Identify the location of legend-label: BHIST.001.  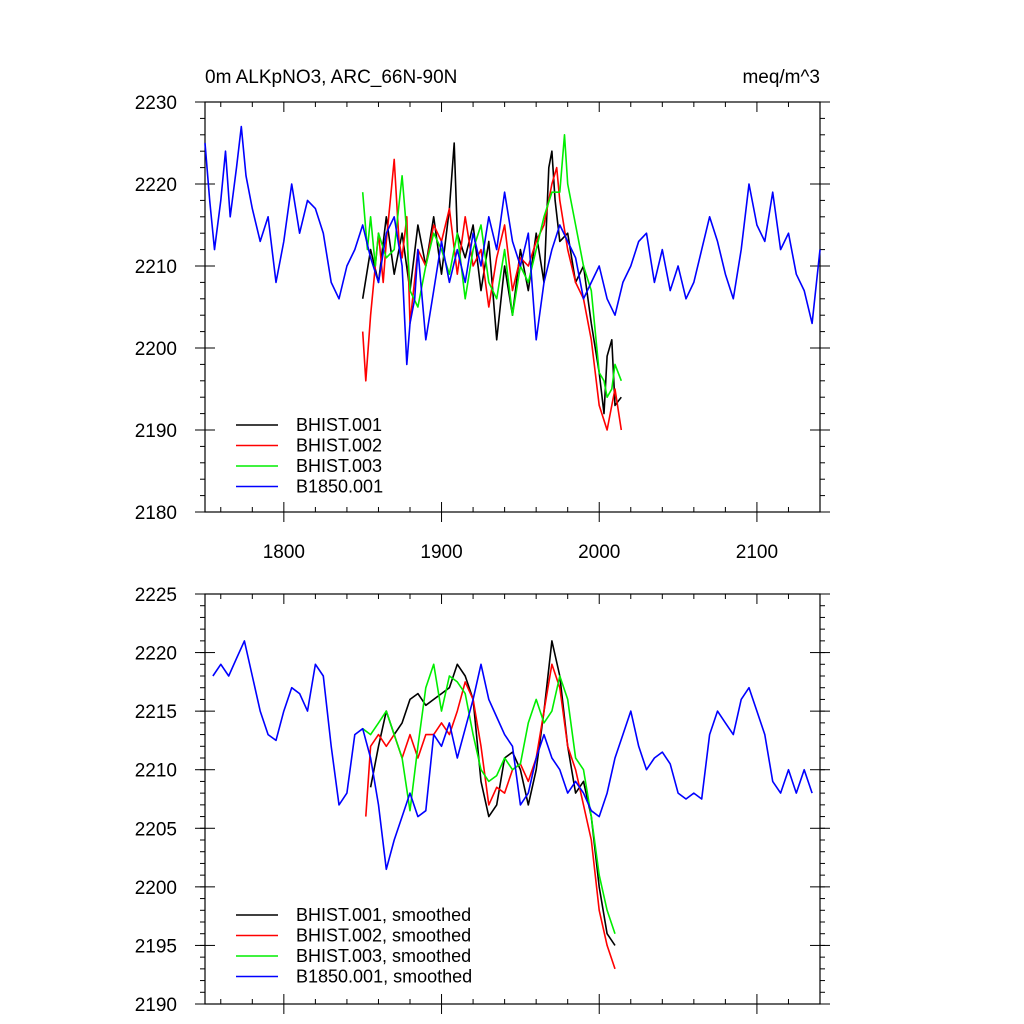
(339, 425).